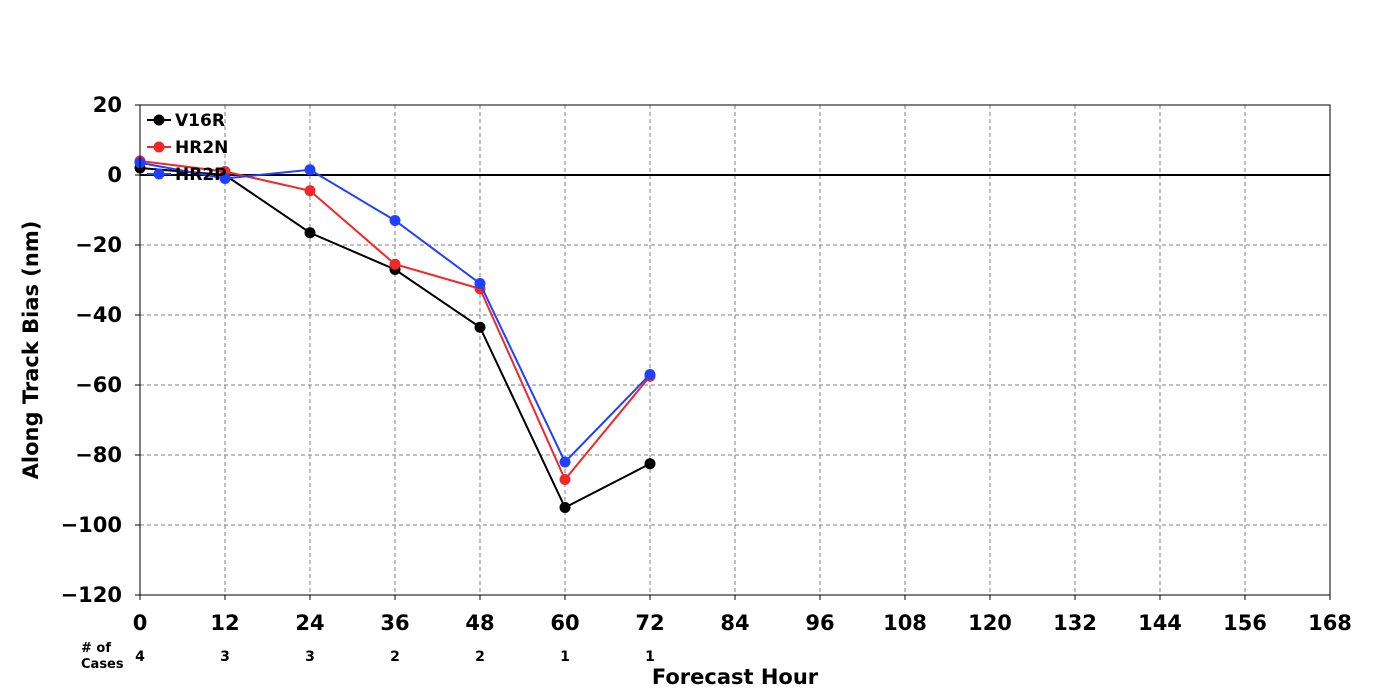  What do you see at coordinates (905, 623) in the screenshot?
I see `x-tick-label: 108` at bounding box center [905, 623].